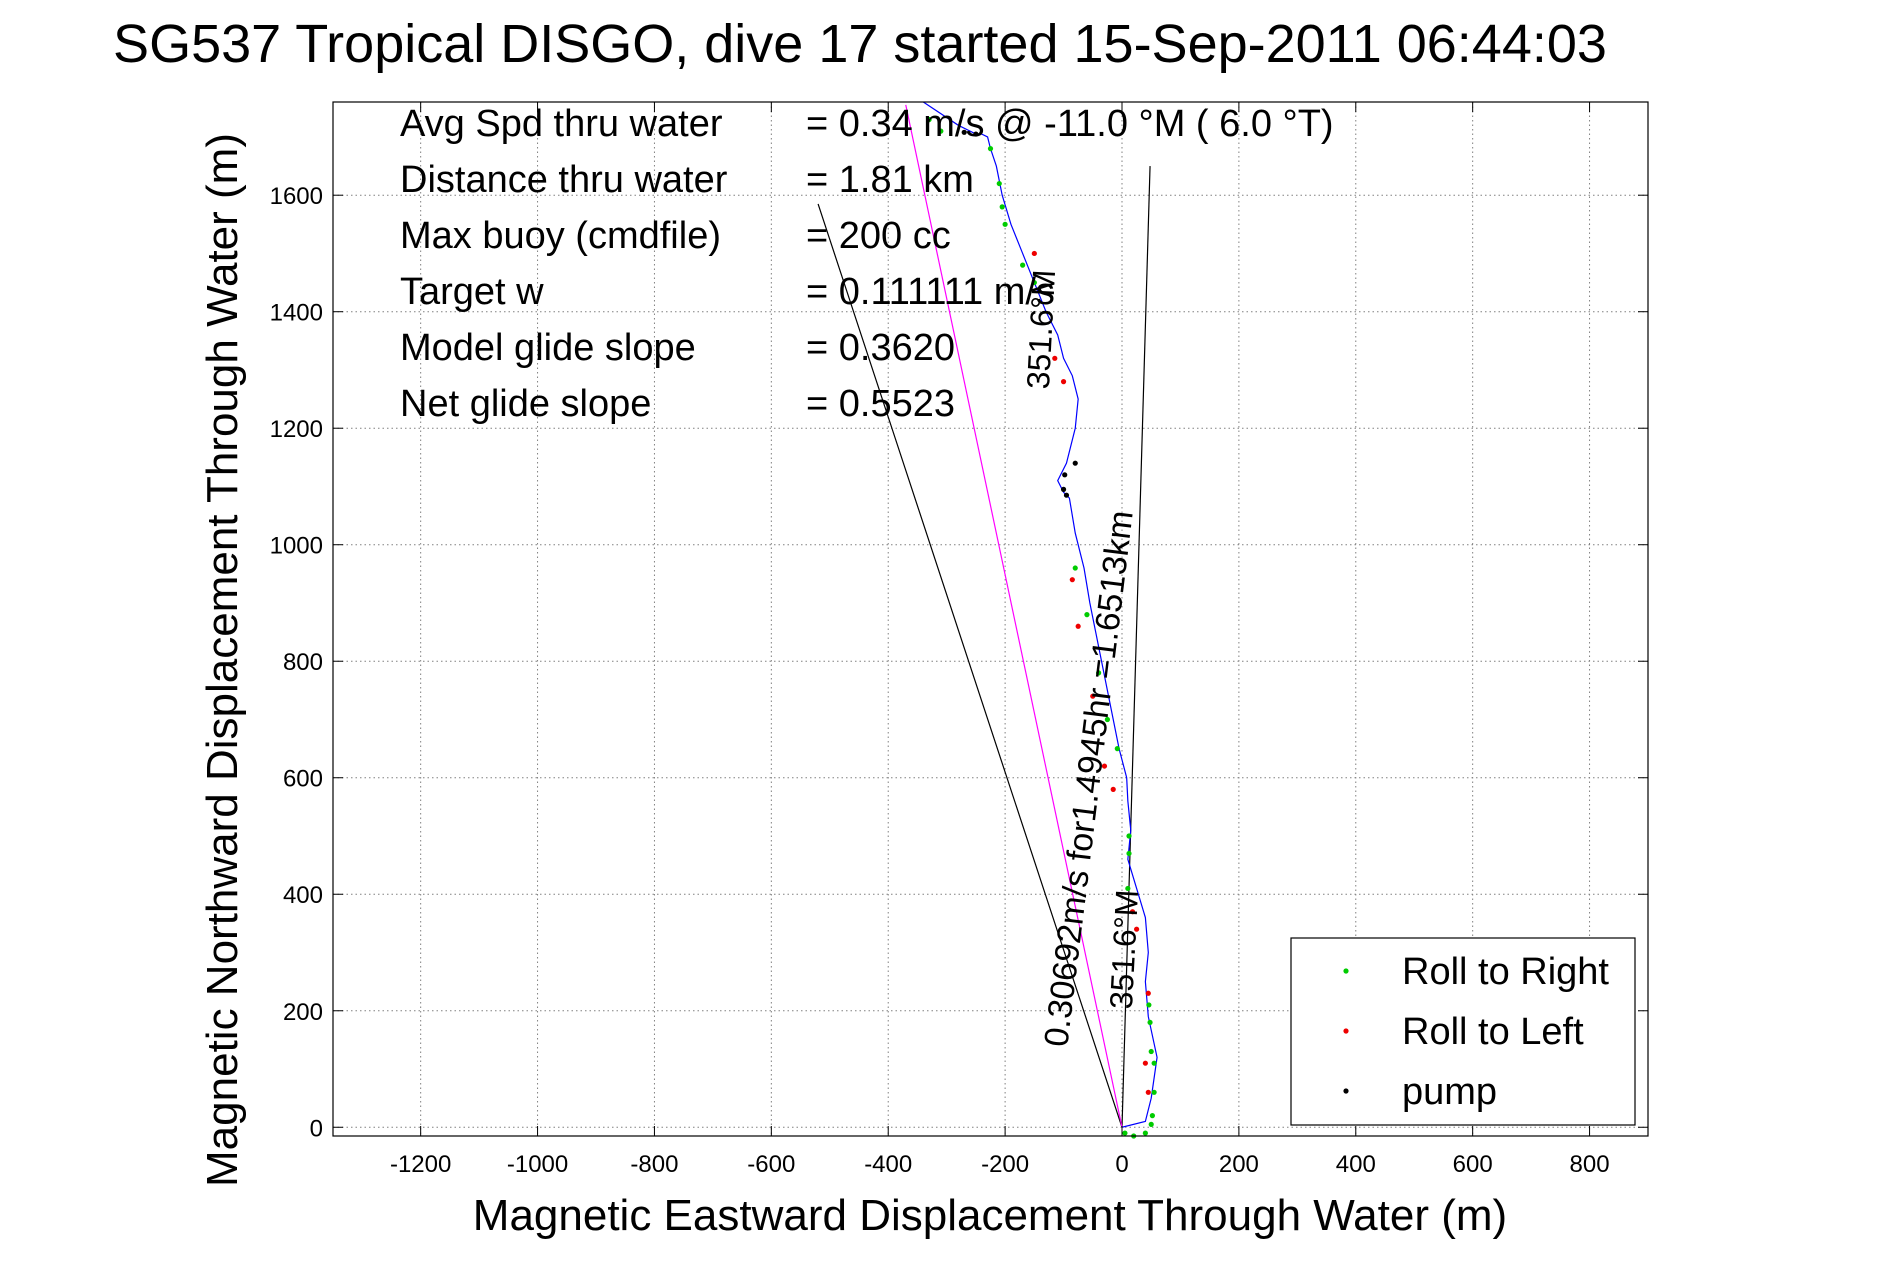  What do you see at coordinates (303, 779) in the screenshot?
I see `y-tick-label: 600` at bounding box center [303, 779].